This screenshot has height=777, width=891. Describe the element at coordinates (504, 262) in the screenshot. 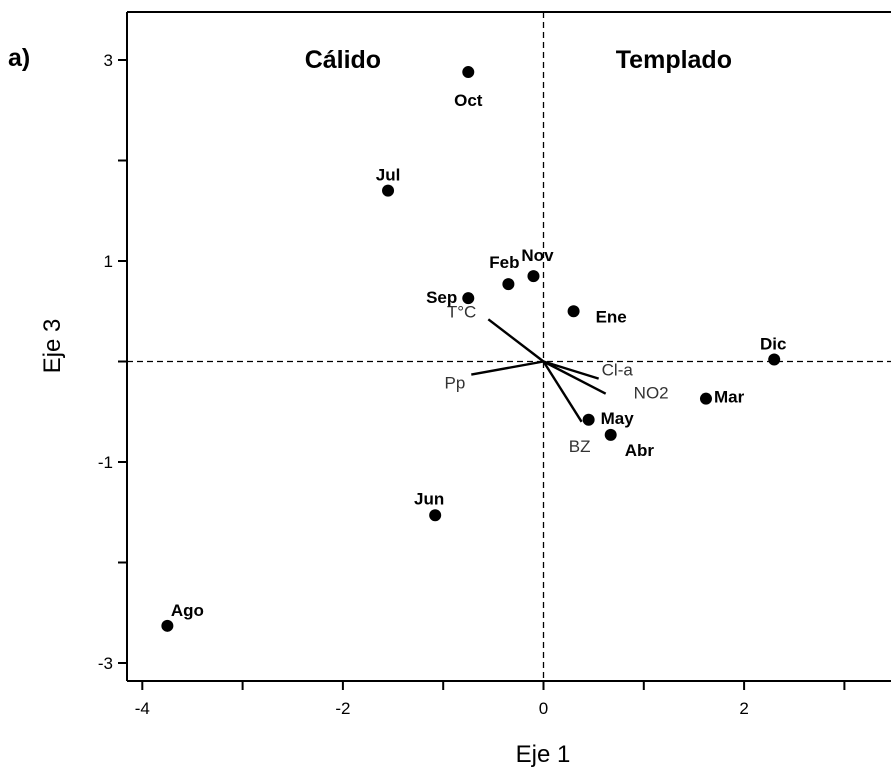

I see `point-label: Feb` at that location.